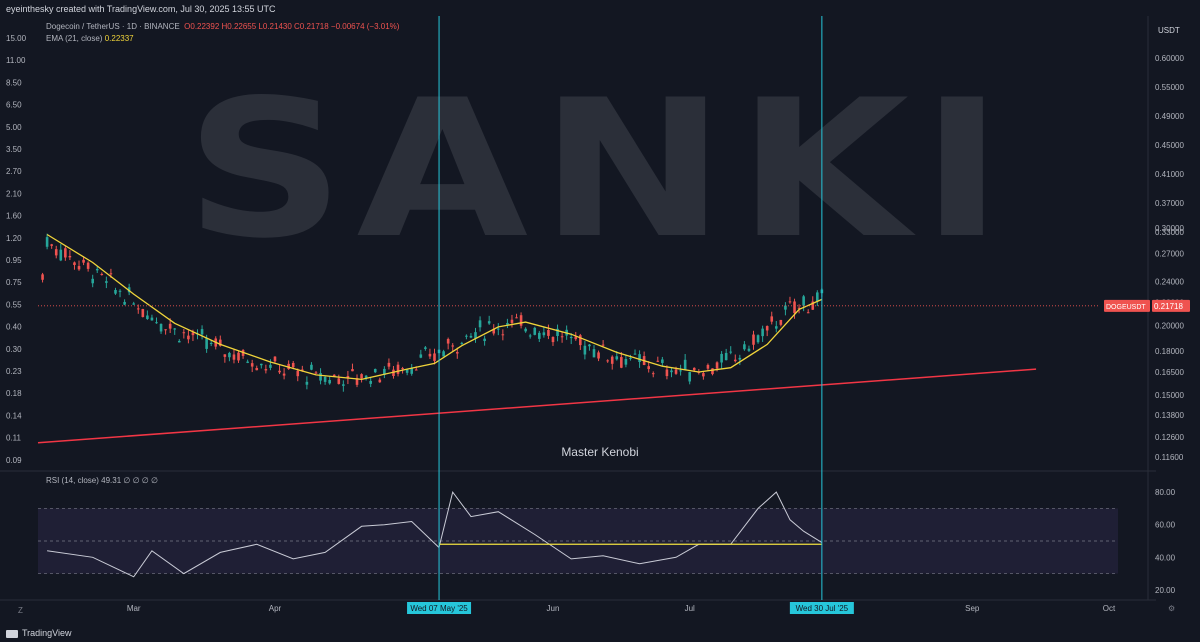  I want to click on time-tick-label: Jul, so click(690, 608).